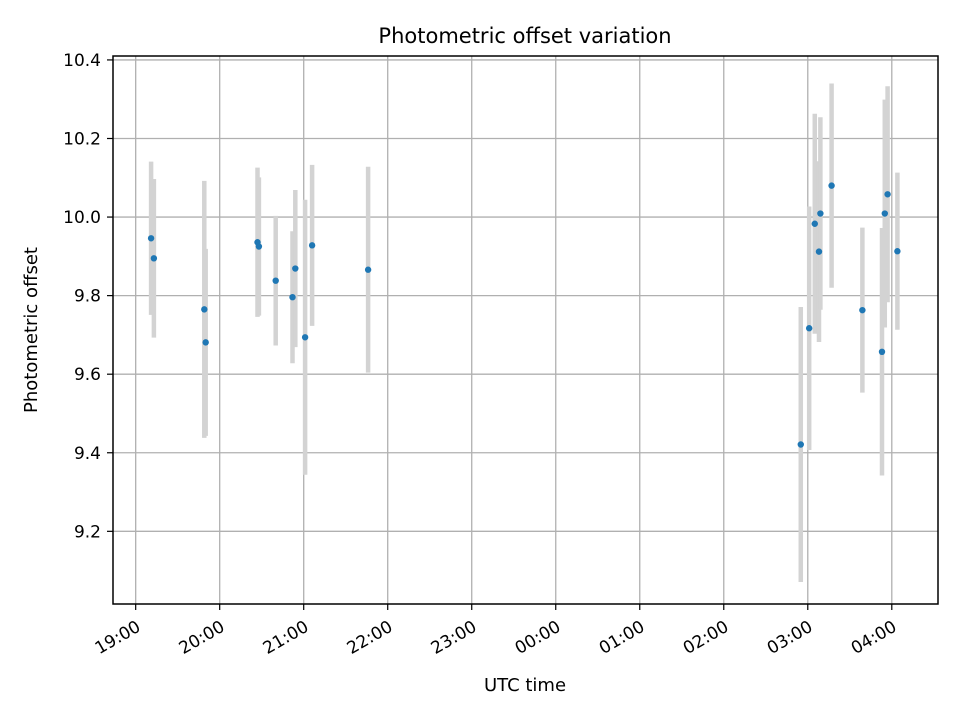 Image resolution: width=960 pixels, height=720 pixels. What do you see at coordinates (87, 532) in the screenshot?
I see `y-tick-label: 9.2` at bounding box center [87, 532].